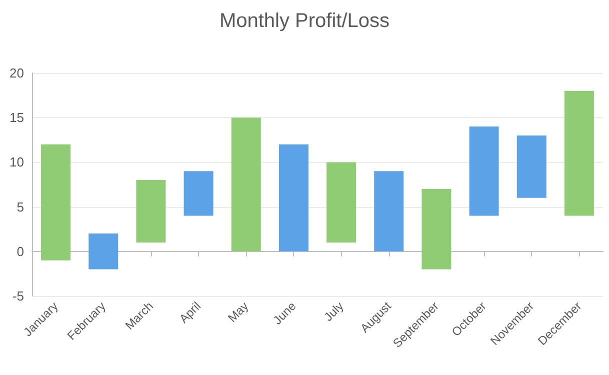 Image resolution: width=609 pixels, height=375 pixels. What do you see at coordinates (18, 296) in the screenshot?
I see `y-tick-label: -5` at bounding box center [18, 296].